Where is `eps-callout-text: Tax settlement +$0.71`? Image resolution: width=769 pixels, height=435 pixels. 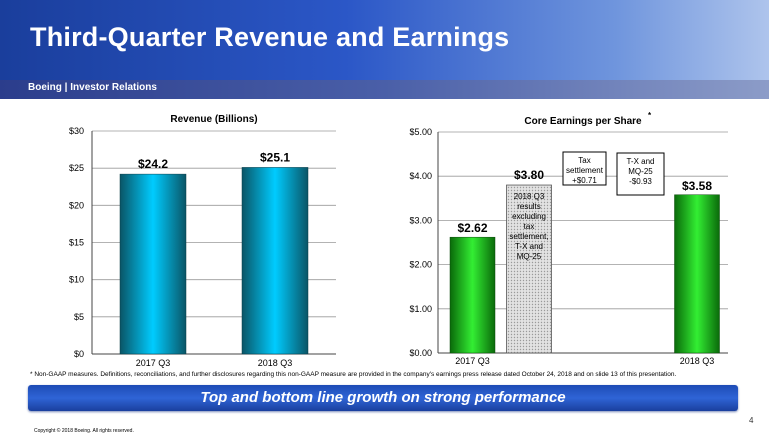 eps-callout-text: Tax settlement +$0.71 is located at coordinates (585, 170).